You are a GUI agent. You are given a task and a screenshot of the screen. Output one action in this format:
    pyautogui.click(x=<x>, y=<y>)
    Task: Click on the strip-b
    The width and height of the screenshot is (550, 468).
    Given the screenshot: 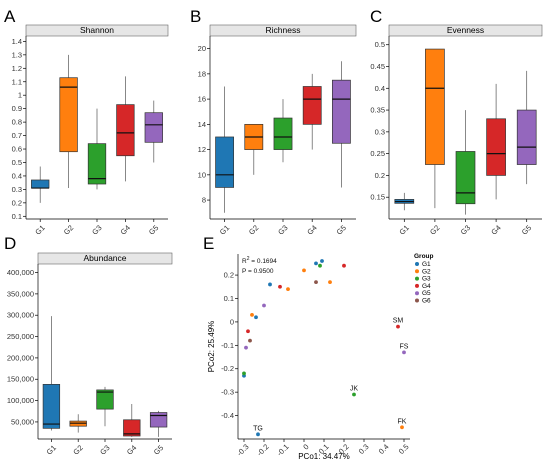 What is the action you would take?
    pyautogui.click(x=283, y=30)
    